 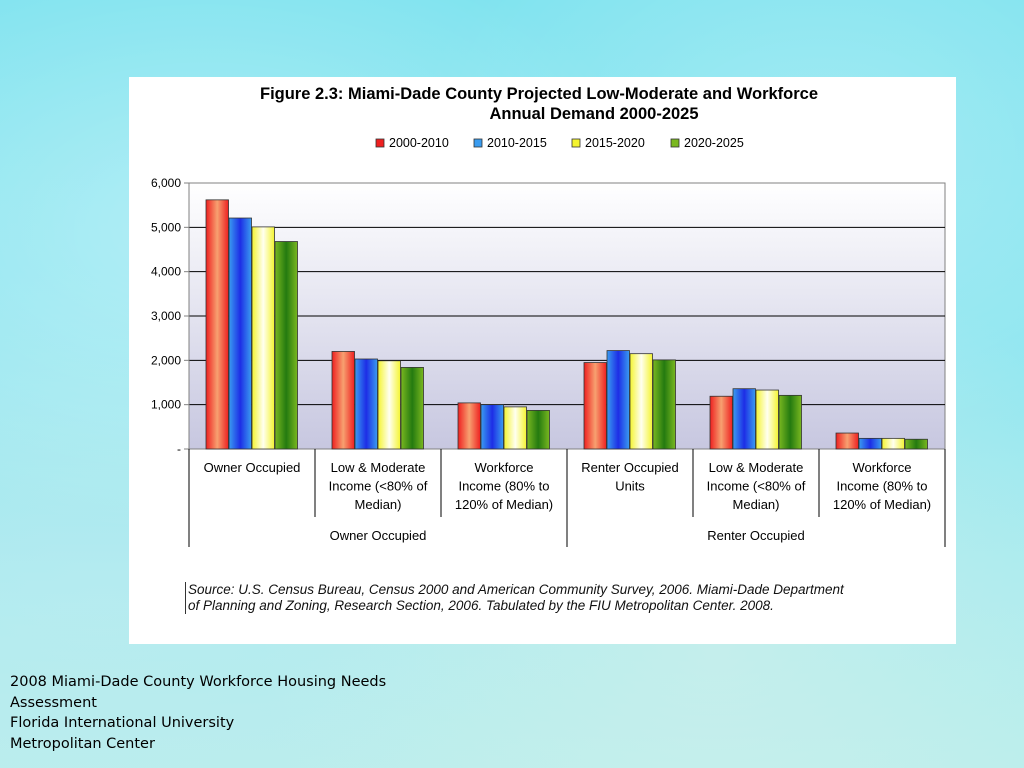 I want to click on y-tick-label: 5,000, so click(x=166, y=227).